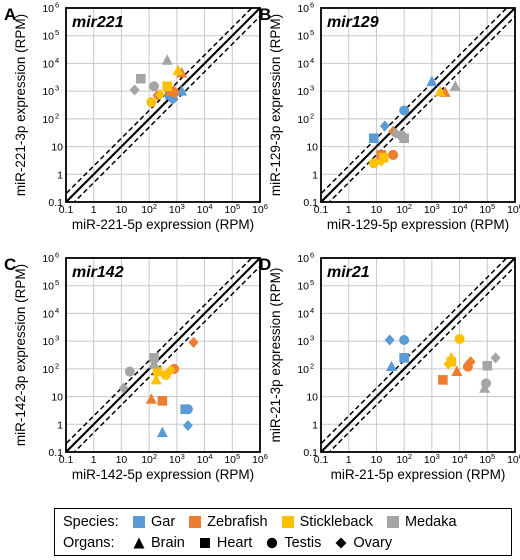 Image resolution: width=520 pixels, height=560 pixels. Describe the element at coordinates (170, 370) in the screenshot. I see `point-stickleback-ovary` at that location.